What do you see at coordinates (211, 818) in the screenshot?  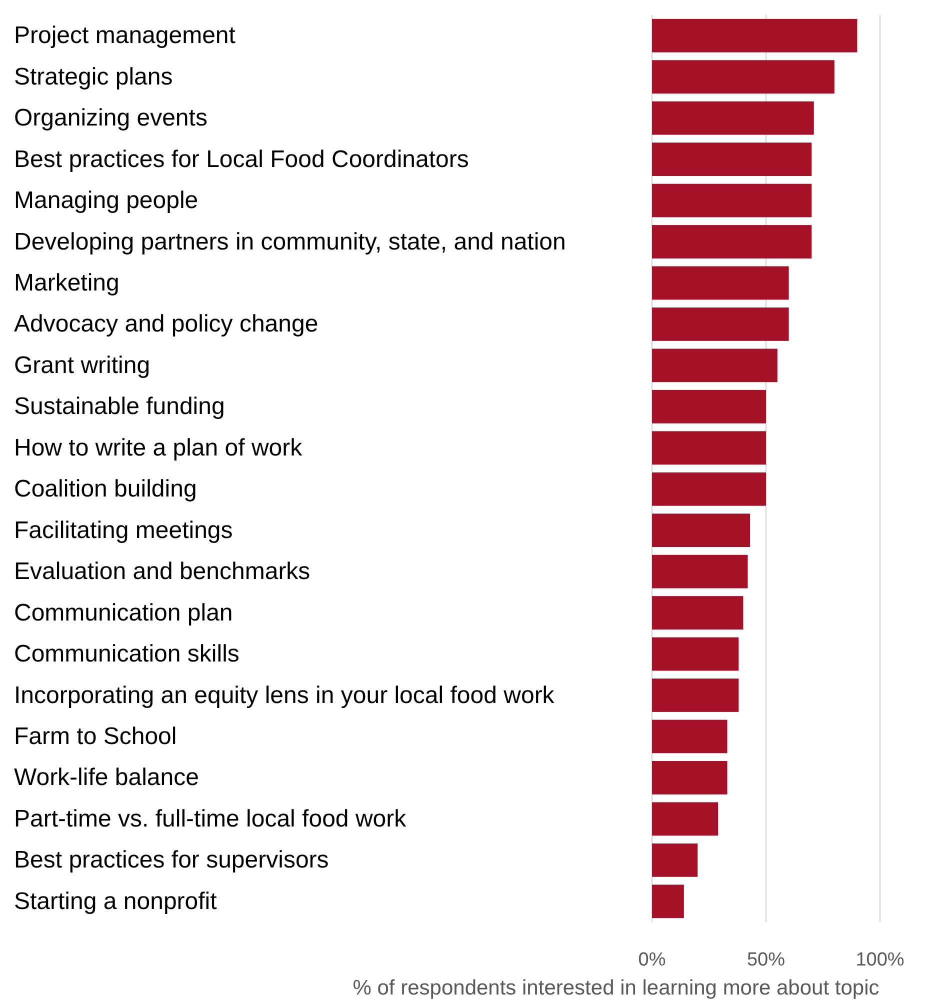 I see `y-tick-label: Part-time vs. full-time local food work` at bounding box center [211, 818].